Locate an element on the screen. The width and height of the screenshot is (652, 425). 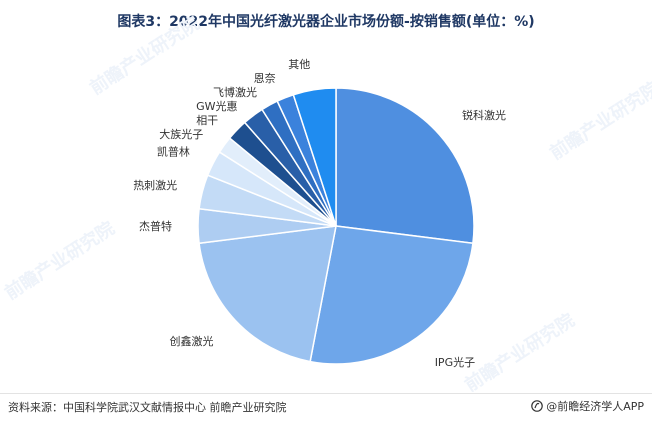
slice-label-9: GW光惠 is located at coordinates (216, 106).